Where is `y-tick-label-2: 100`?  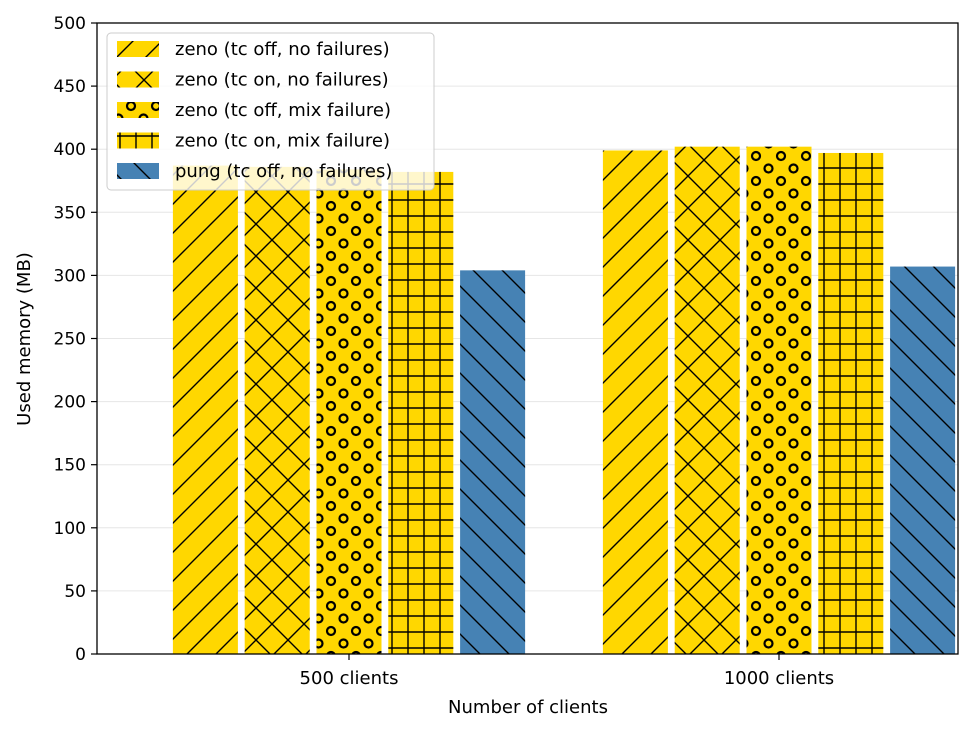
y-tick-label-2: 100 is located at coordinates (70, 529).